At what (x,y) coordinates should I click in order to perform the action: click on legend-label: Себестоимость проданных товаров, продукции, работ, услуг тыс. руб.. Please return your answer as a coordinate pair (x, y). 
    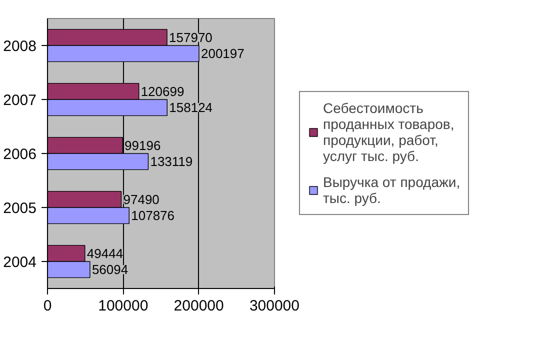
    Looking at the image, I should click on (388, 132).